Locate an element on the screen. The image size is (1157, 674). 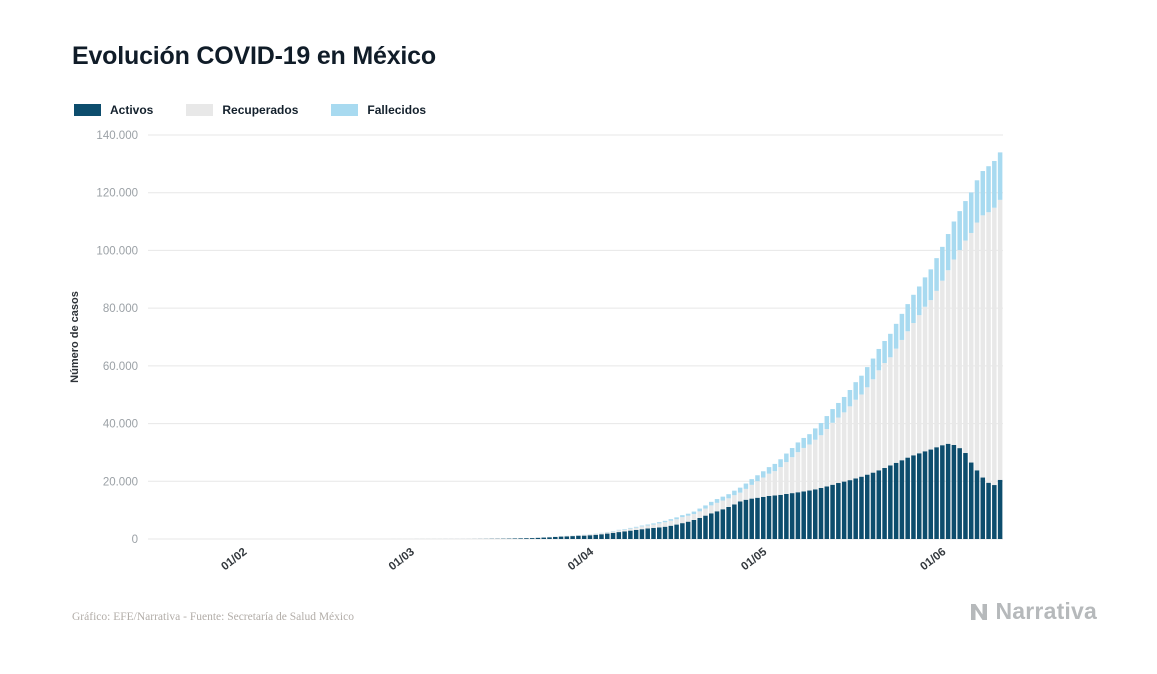
y-tick-label: 20.000 is located at coordinates (120, 482).